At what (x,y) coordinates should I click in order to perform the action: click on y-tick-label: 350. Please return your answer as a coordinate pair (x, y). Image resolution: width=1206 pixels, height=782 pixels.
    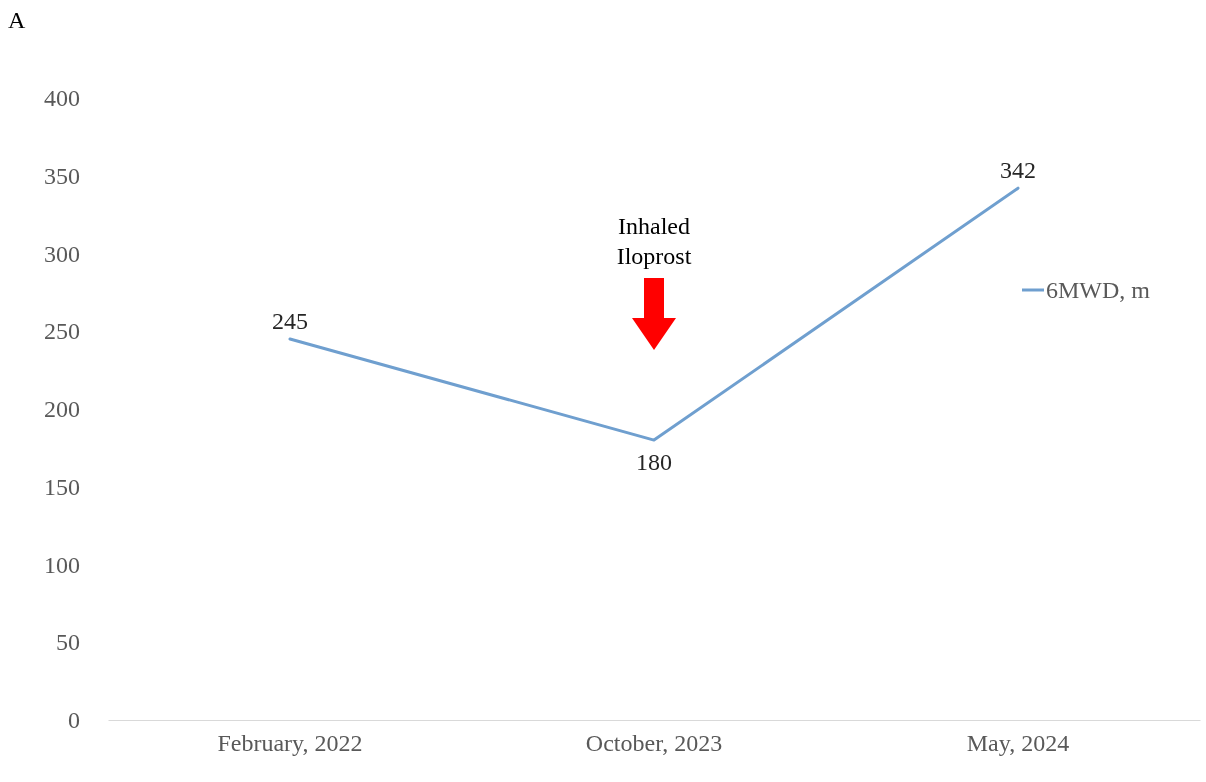
    Looking at the image, I should click on (62, 175).